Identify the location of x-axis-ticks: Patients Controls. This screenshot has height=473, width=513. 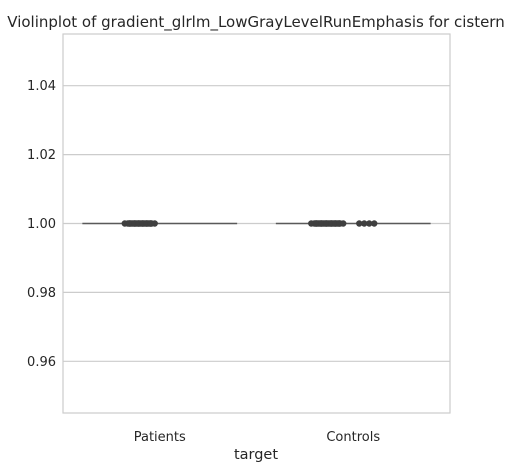
(257, 437).